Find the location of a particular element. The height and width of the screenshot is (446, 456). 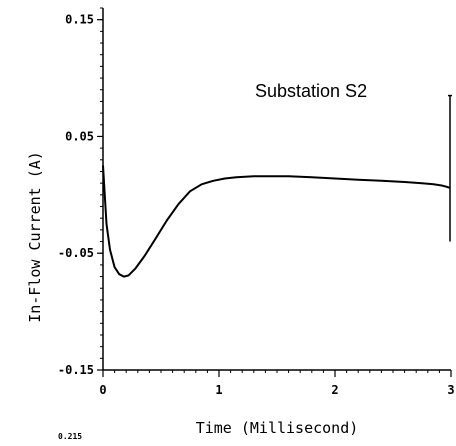

y-tick-label: 0.05 is located at coordinates (79, 136).